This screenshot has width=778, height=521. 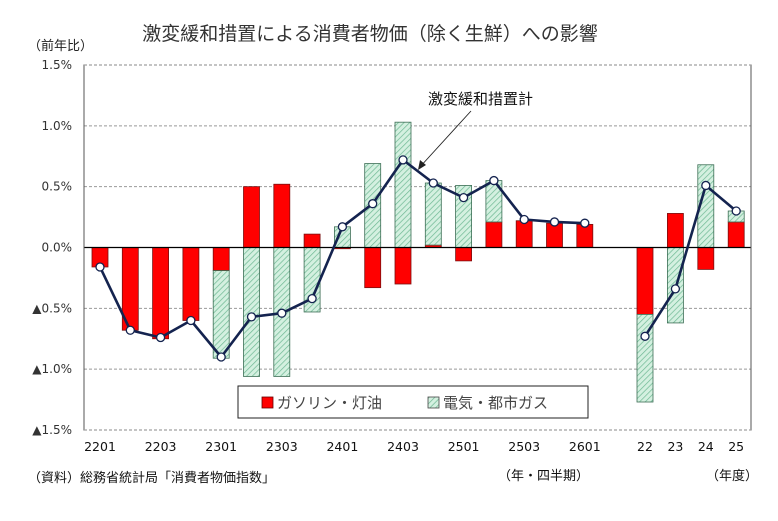 I want to click on annotation-label: 激変緩和措置計, so click(x=480, y=99).